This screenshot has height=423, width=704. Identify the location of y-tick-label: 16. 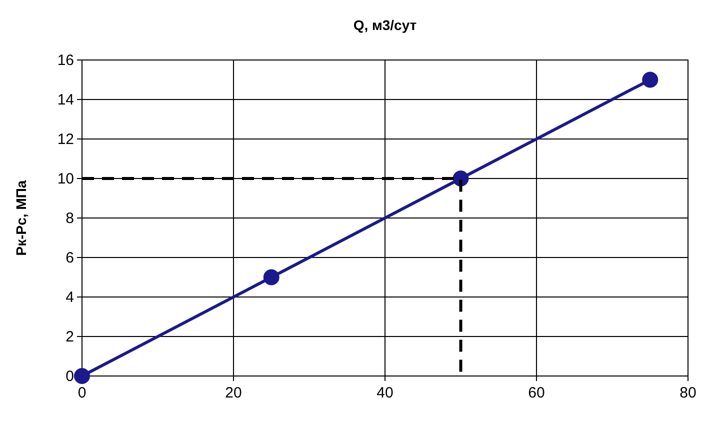
(65, 60).